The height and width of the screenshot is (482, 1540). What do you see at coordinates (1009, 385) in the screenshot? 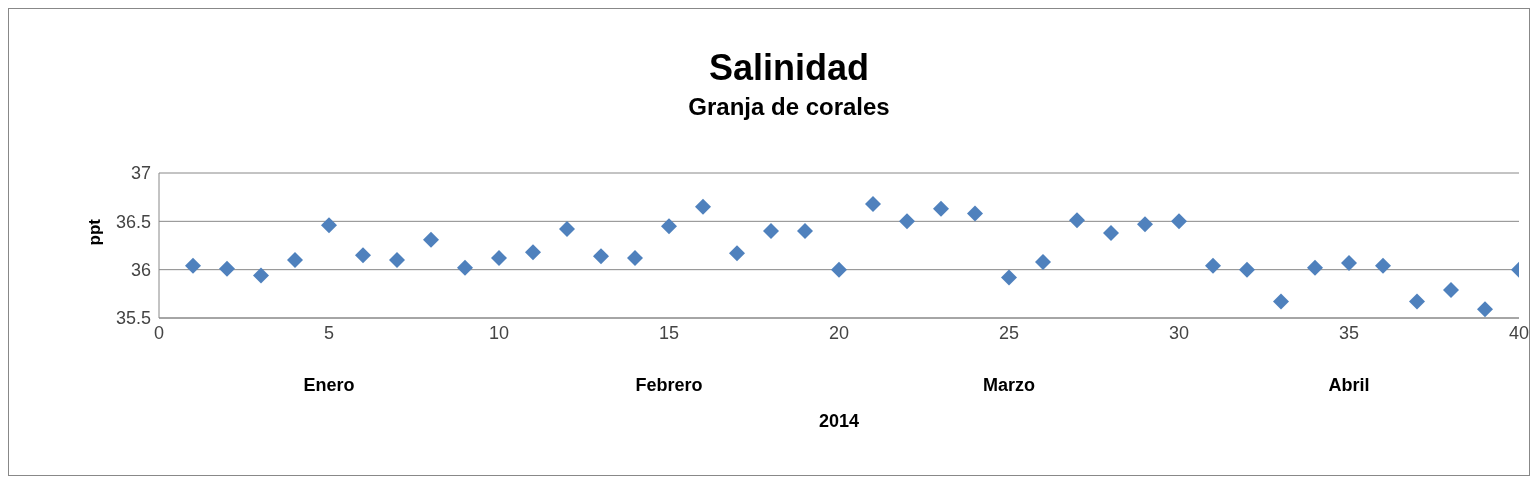
I see `text: Marzo` at bounding box center [1009, 385].